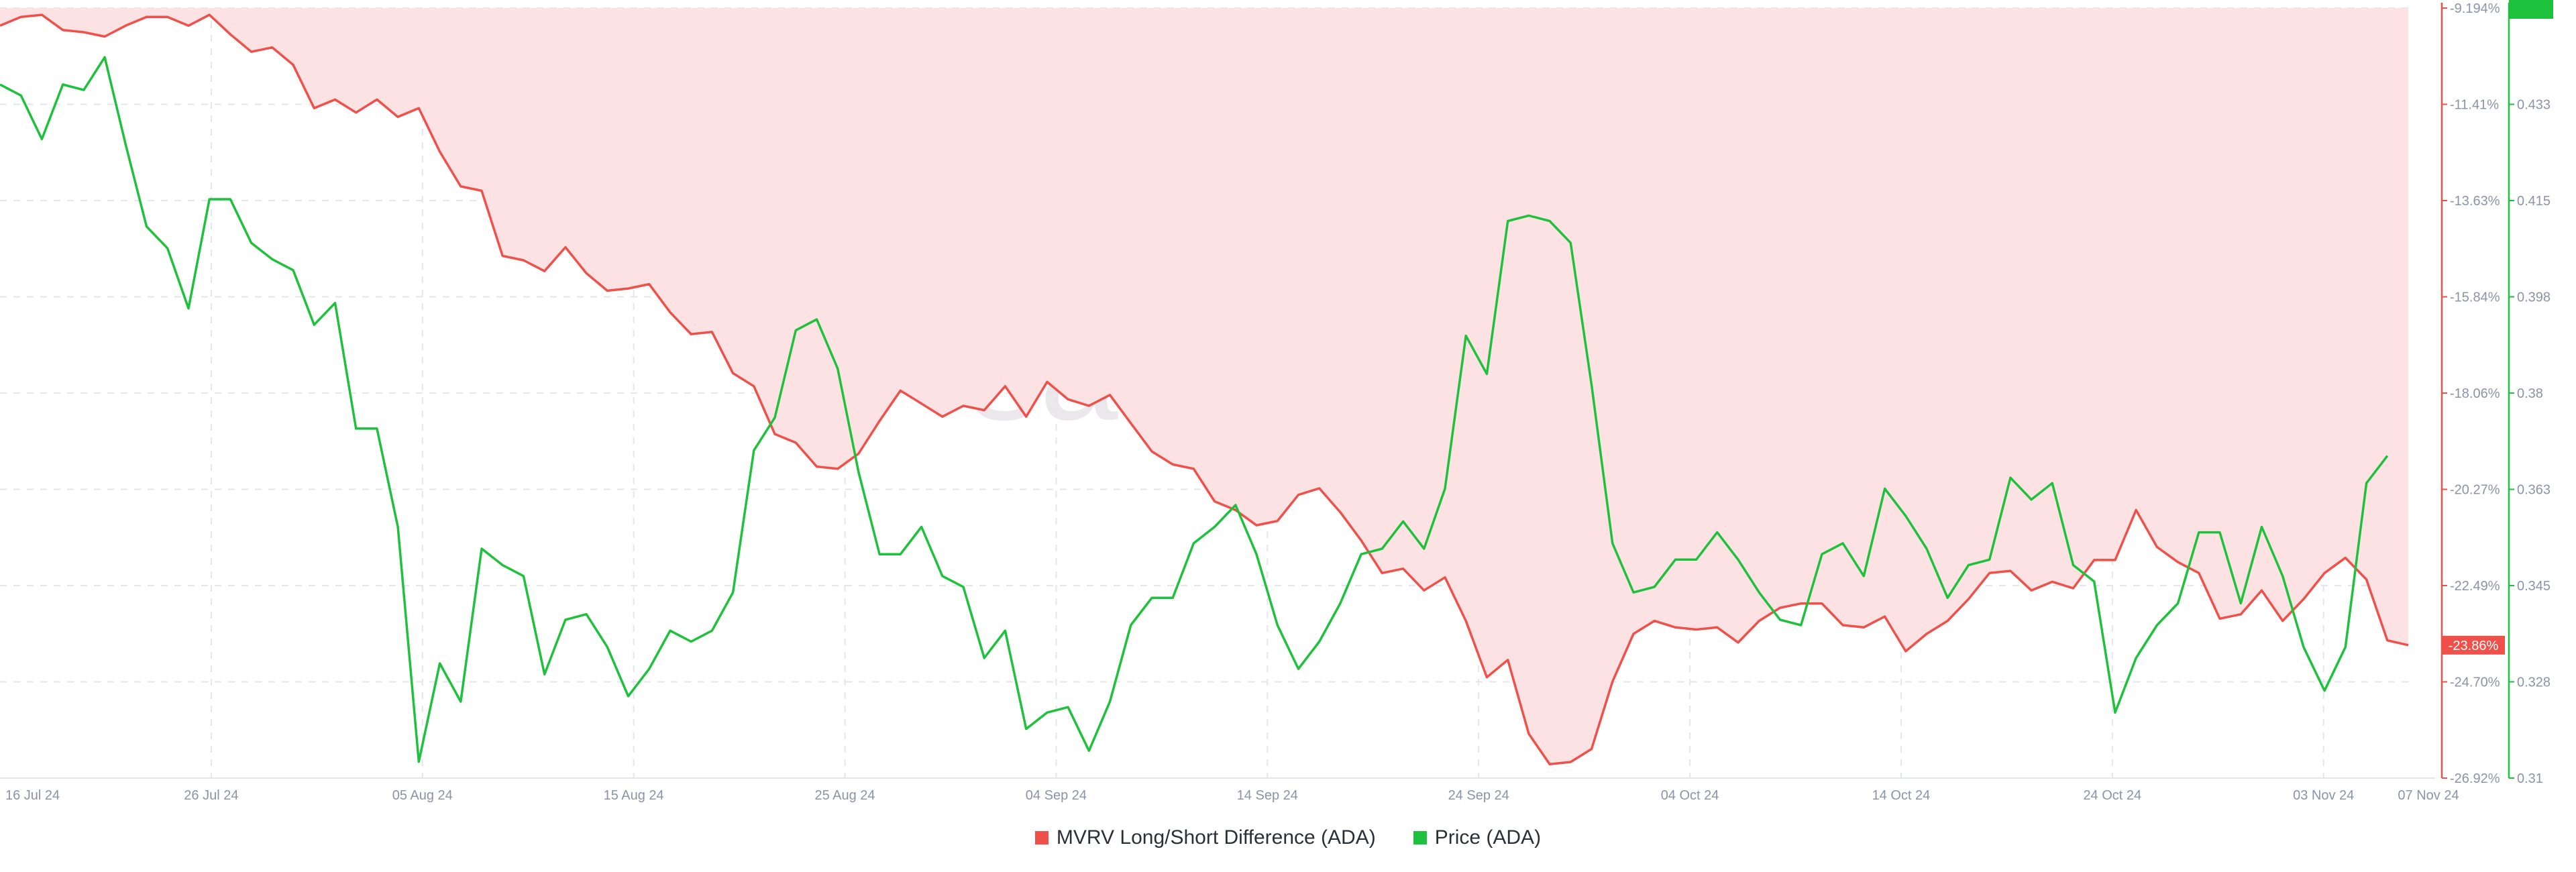 Image resolution: width=2576 pixels, height=872 pixels. What do you see at coordinates (2530, 778) in the screenshot?
I see `right-axis-tick-label: 0.31` at bounding box center [2530, 778].